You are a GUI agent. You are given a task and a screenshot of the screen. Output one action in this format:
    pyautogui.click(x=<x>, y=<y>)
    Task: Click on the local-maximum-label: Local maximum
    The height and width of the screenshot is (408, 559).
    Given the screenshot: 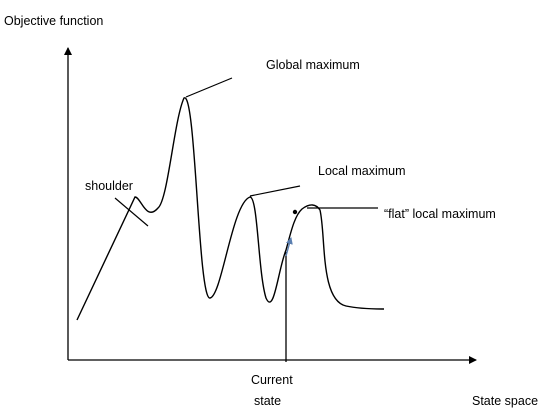 What is the action you would take?
    pyautogui.click(x=362, y=171)
    